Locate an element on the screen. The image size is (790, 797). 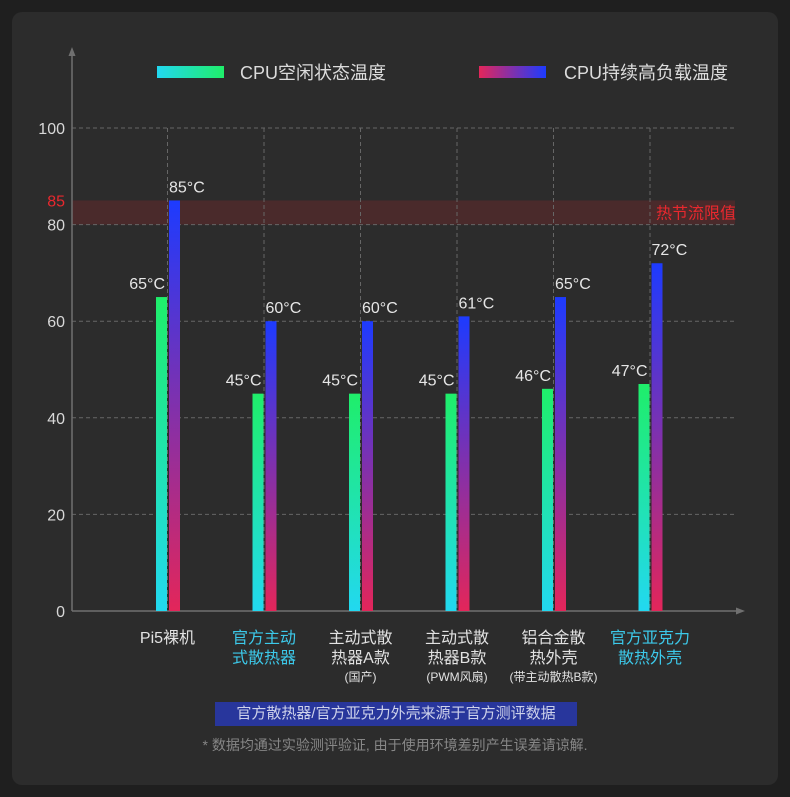
y-tick-label: 100 is located at coordinates (51, 129).